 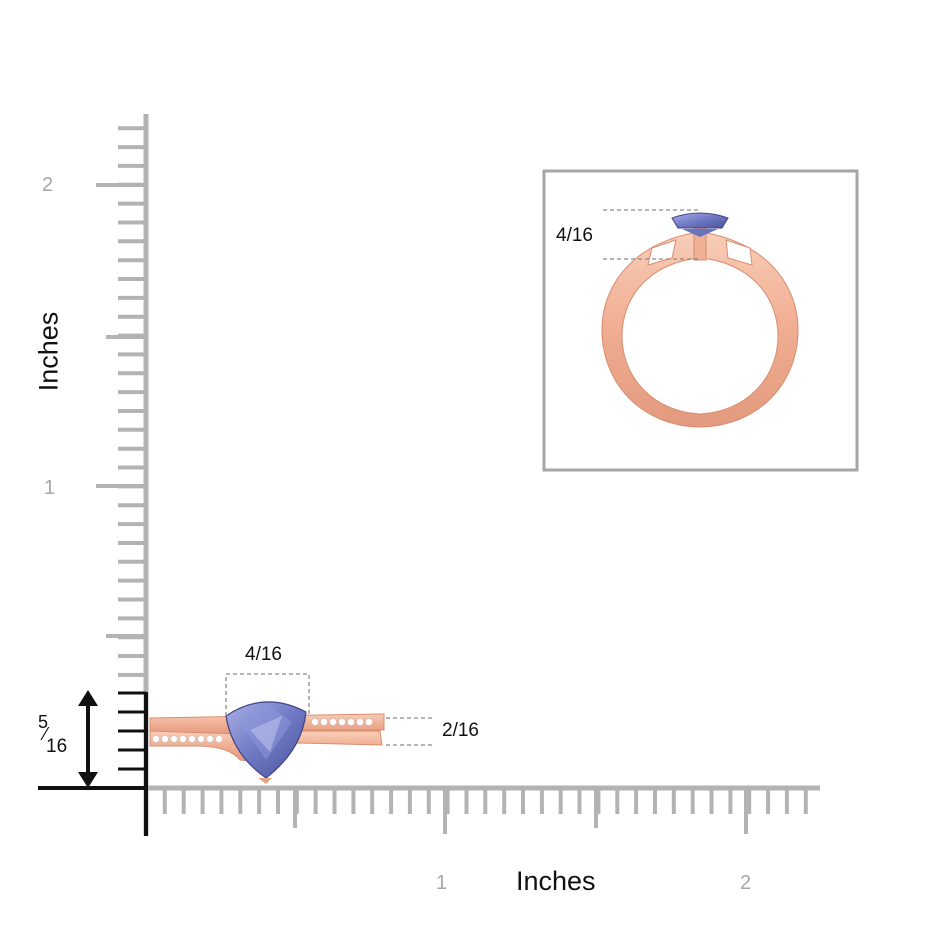 I want to click on band-width-guide, so click(x=409, y=731).